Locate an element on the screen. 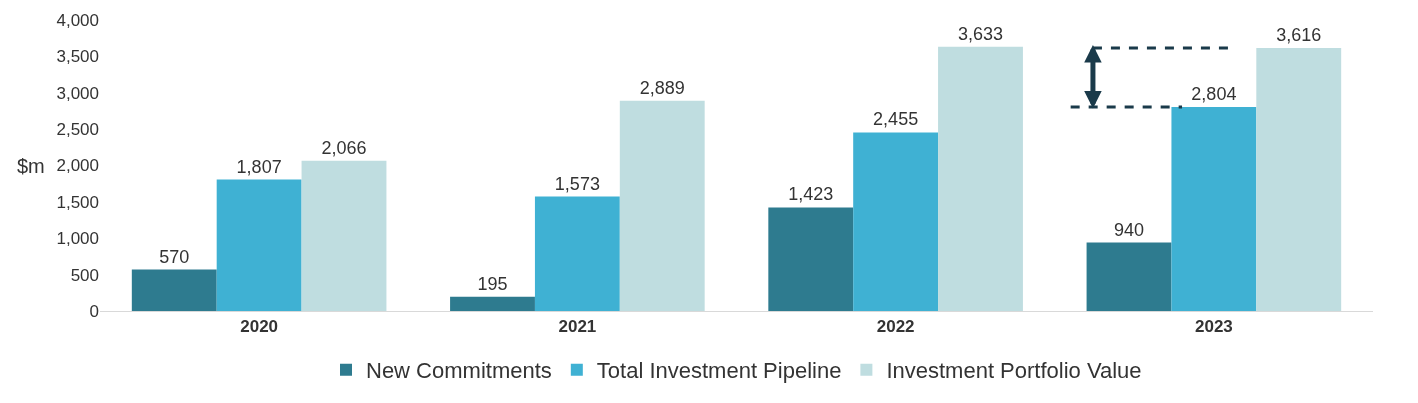 The width and height of the screenshot is (1418, 403). data-label: 940 is located at coordinates (1129, 229).